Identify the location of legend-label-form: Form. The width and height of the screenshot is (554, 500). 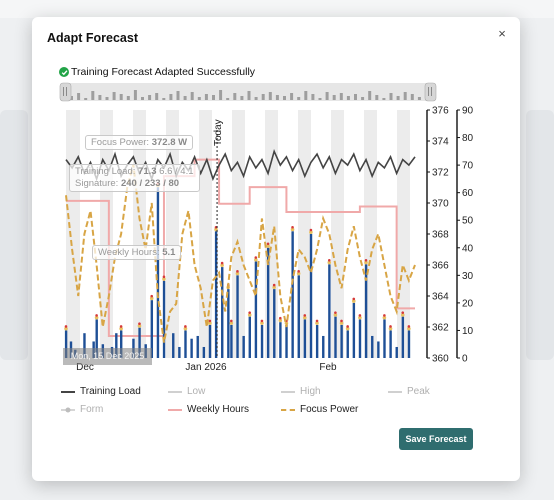
(92, 409).